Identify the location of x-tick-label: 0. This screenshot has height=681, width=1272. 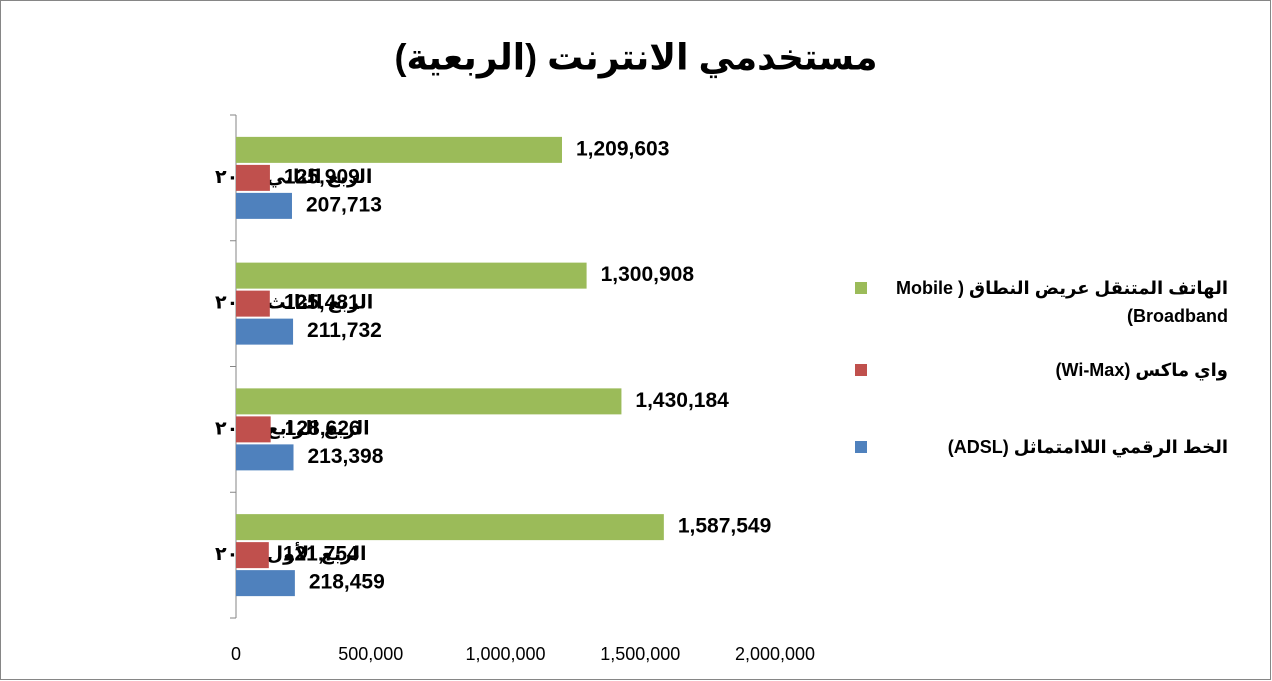
(236, 654).